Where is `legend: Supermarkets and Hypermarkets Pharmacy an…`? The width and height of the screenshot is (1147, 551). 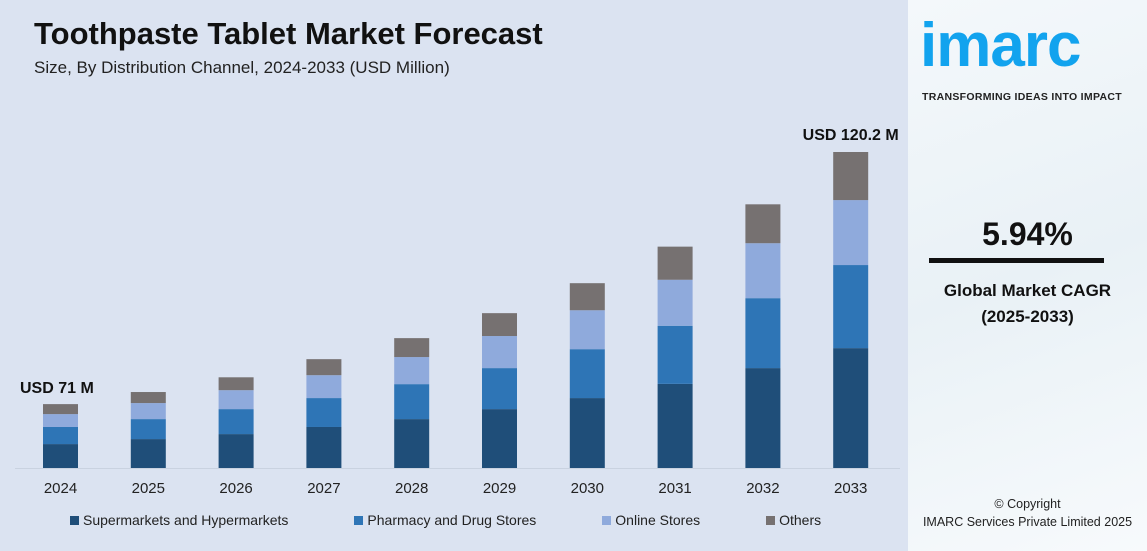
legend: Supermarkets and Hypermarkets Pharmacy an… is located at coordinates (478, 520).